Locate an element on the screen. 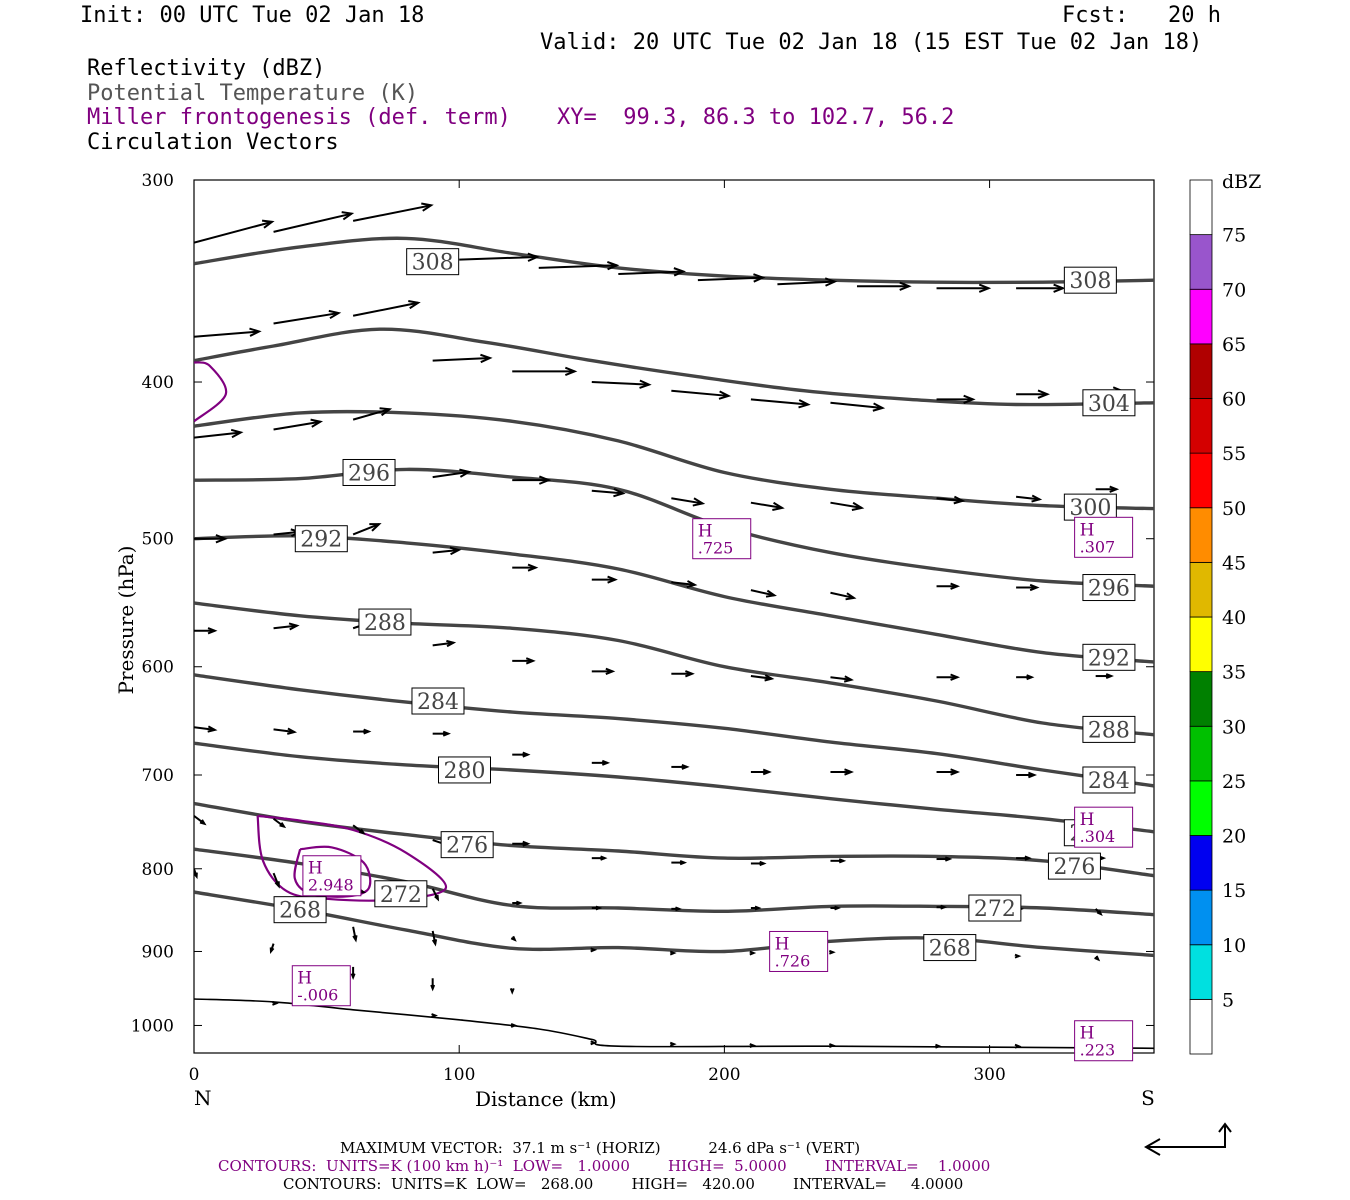 Image resolution: width=1350 pixels, height=1200 pixels. colorbar-label: 40 is located at coordinates (1234, 618).